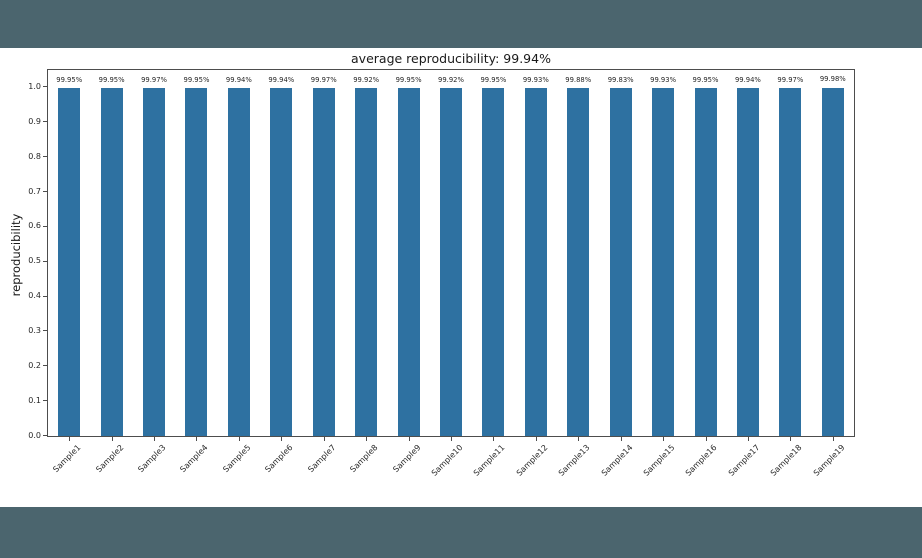 This screenshot has width=922, height=558. Describe the element at coordinates (617, 460) in the screenshot. I see `x-tick-label: Sample14` at that location.